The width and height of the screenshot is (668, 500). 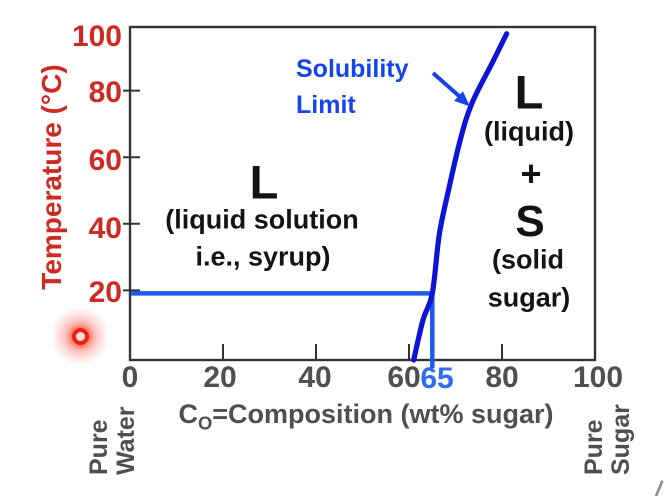 I want to click on x-axis-title-base: C, so click(x=188, y=414).